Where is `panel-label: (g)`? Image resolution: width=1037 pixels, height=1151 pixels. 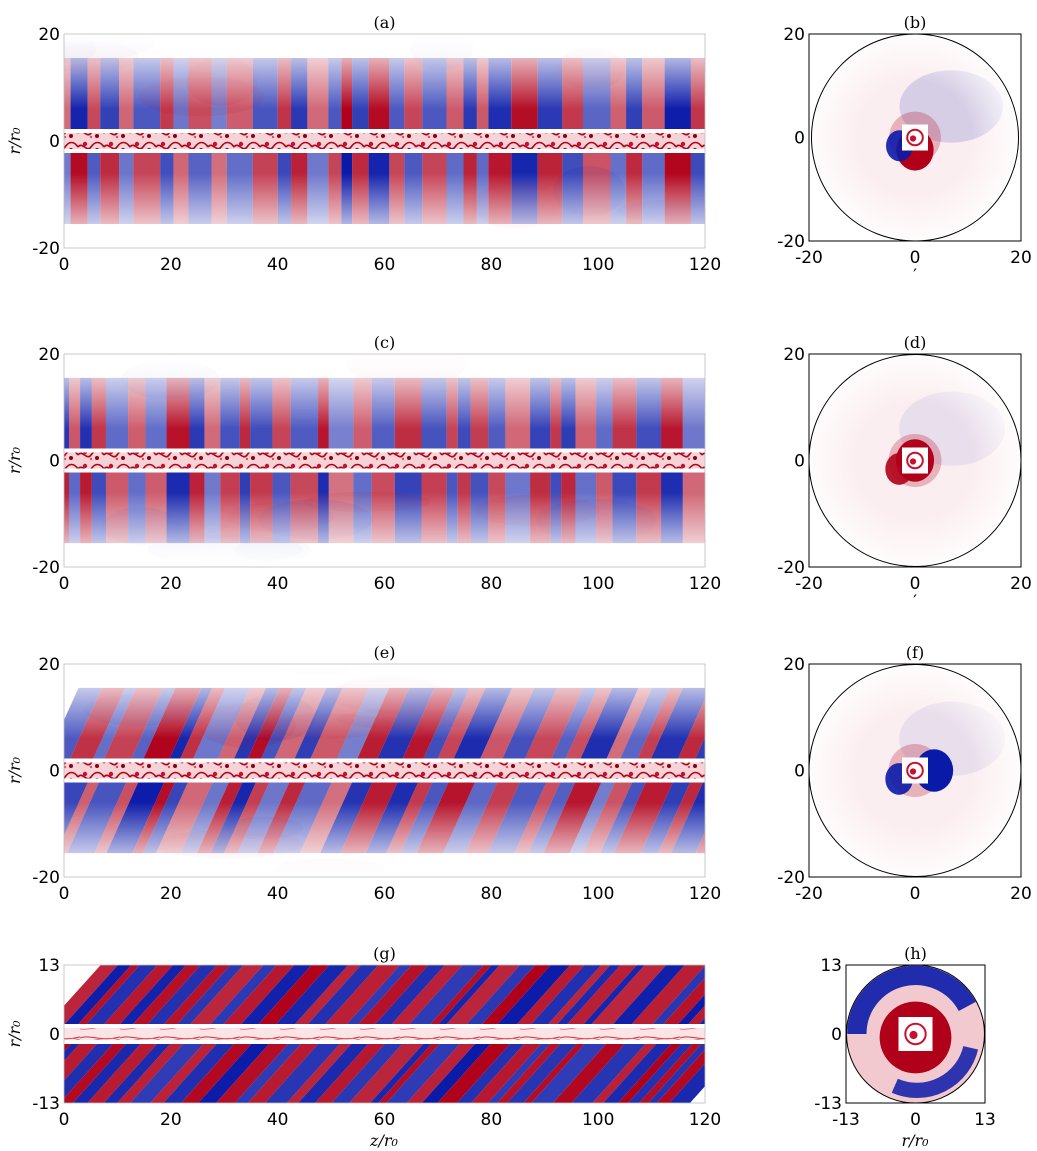
panel-label: (g) is located at coordinates (384, 953).